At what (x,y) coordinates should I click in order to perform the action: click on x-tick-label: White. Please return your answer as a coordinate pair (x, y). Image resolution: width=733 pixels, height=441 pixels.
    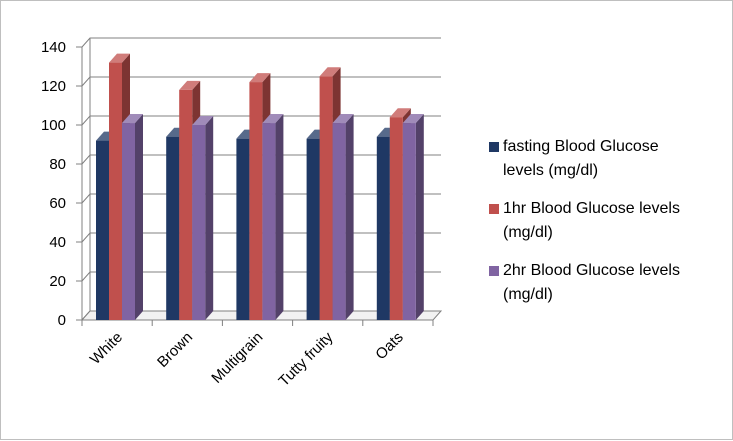
    Looking at the image, I should click on (106, 348).